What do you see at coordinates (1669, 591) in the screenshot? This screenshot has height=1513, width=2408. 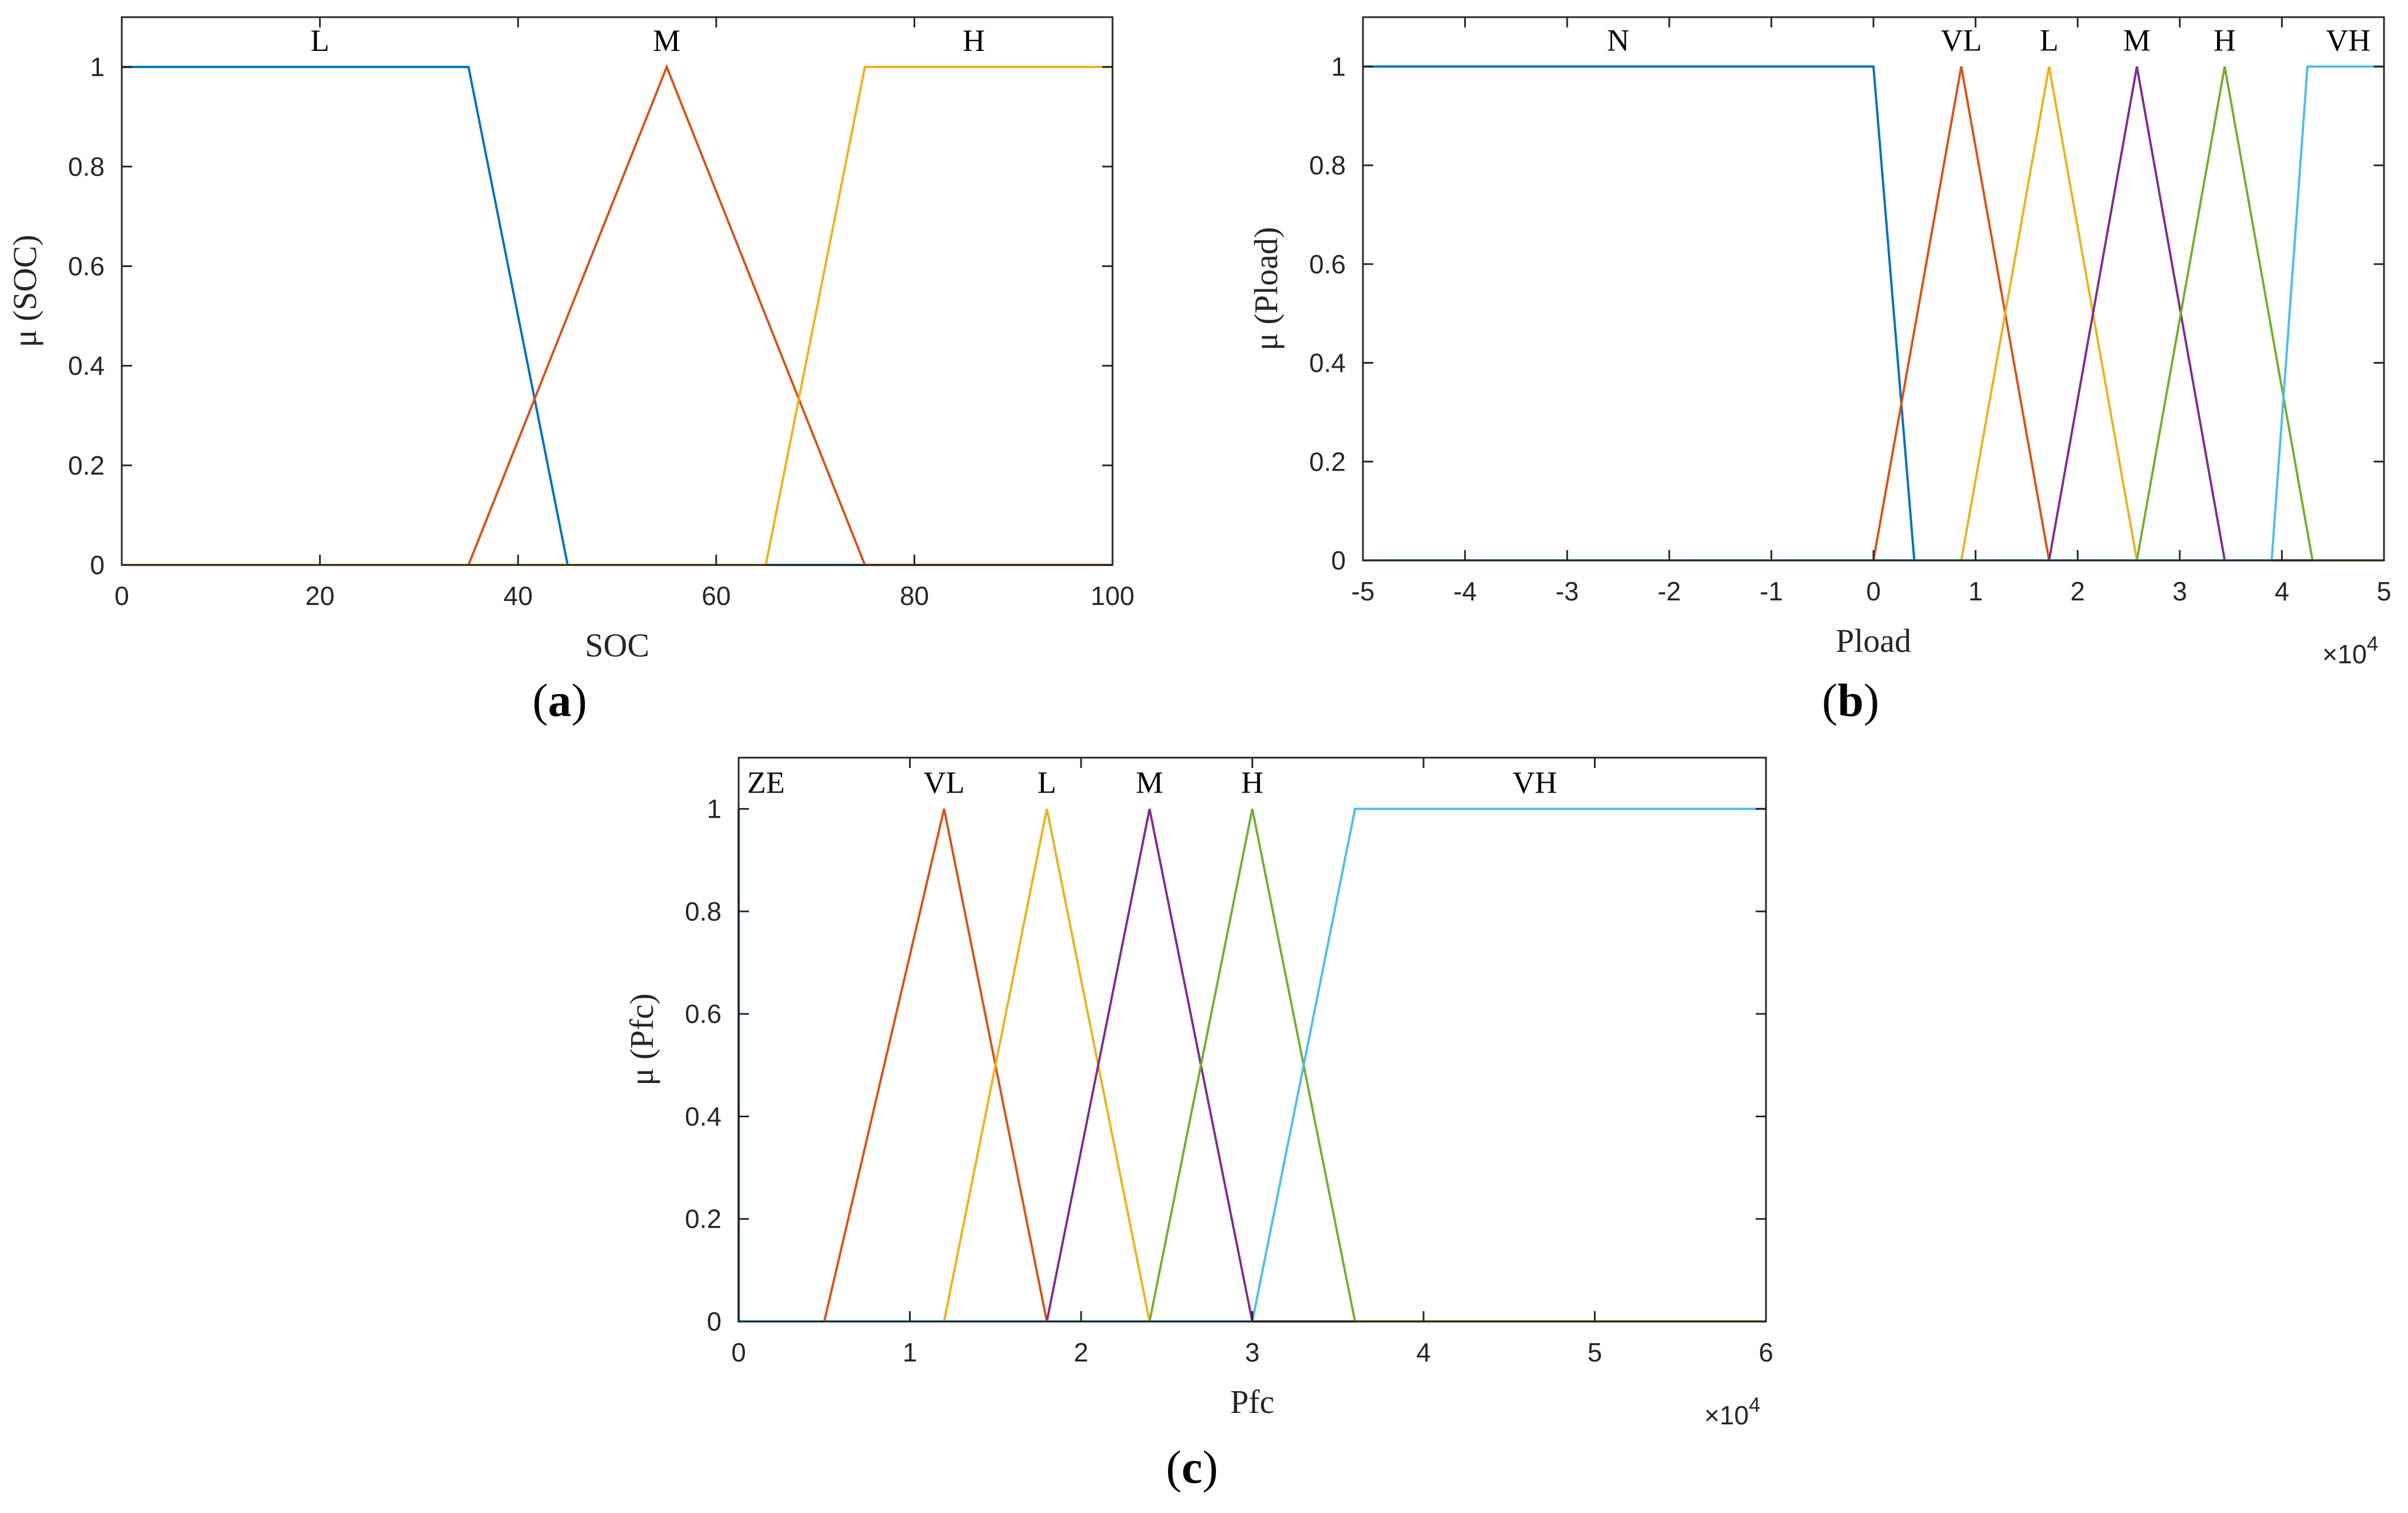 I see `x-tick-label: -2` at bounding box center [1669, 591].